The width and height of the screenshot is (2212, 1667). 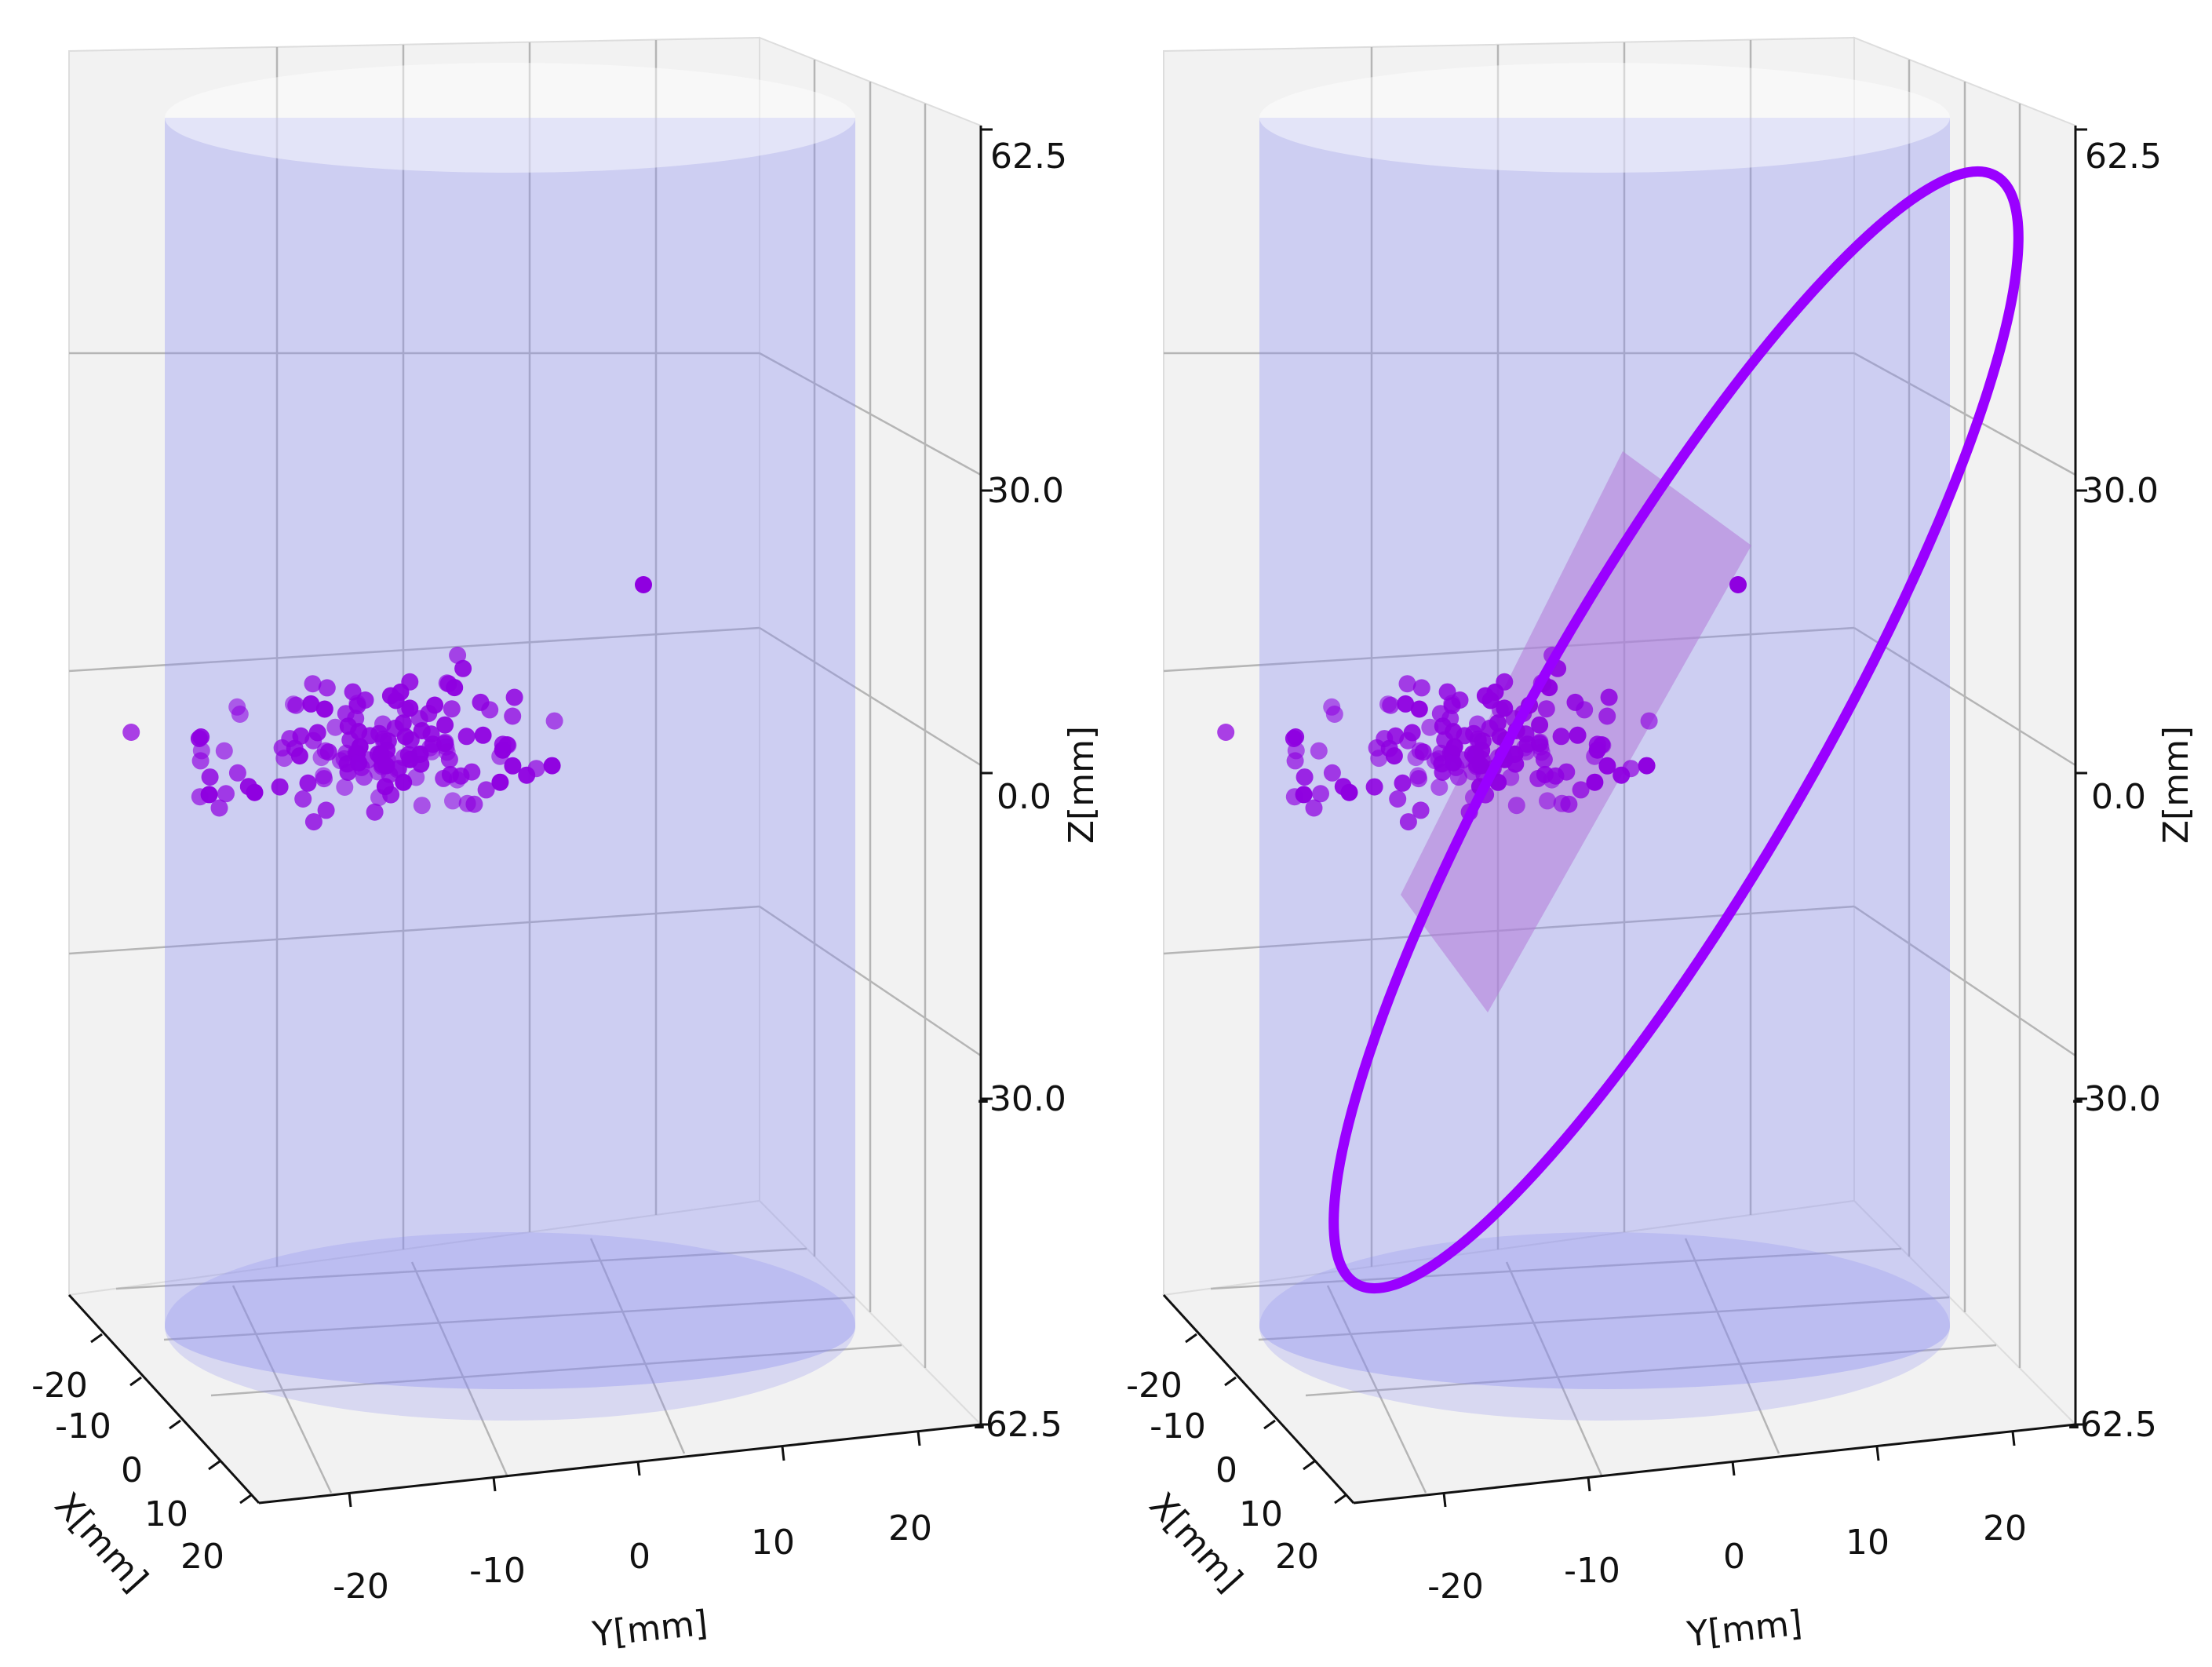 I want to click on y-tick-label: 0, so click(x=1734, y=1557).